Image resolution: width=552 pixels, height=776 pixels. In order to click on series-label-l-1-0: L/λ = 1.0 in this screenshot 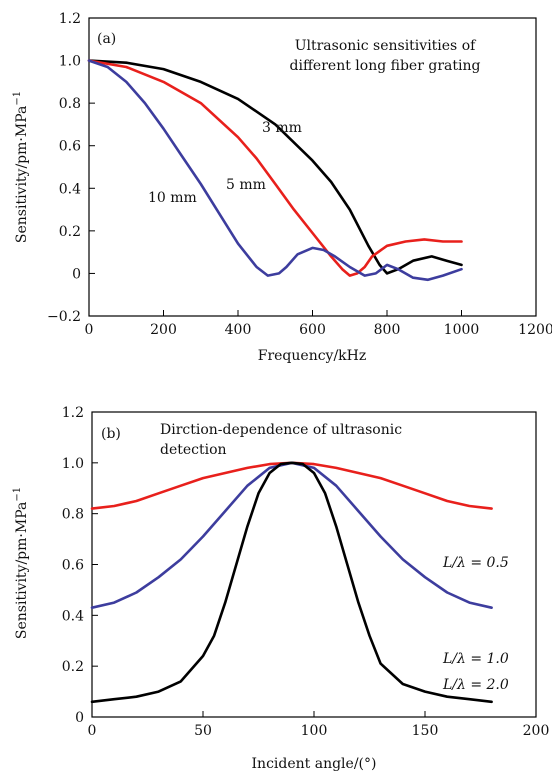, I will do `click(475, 659)`.